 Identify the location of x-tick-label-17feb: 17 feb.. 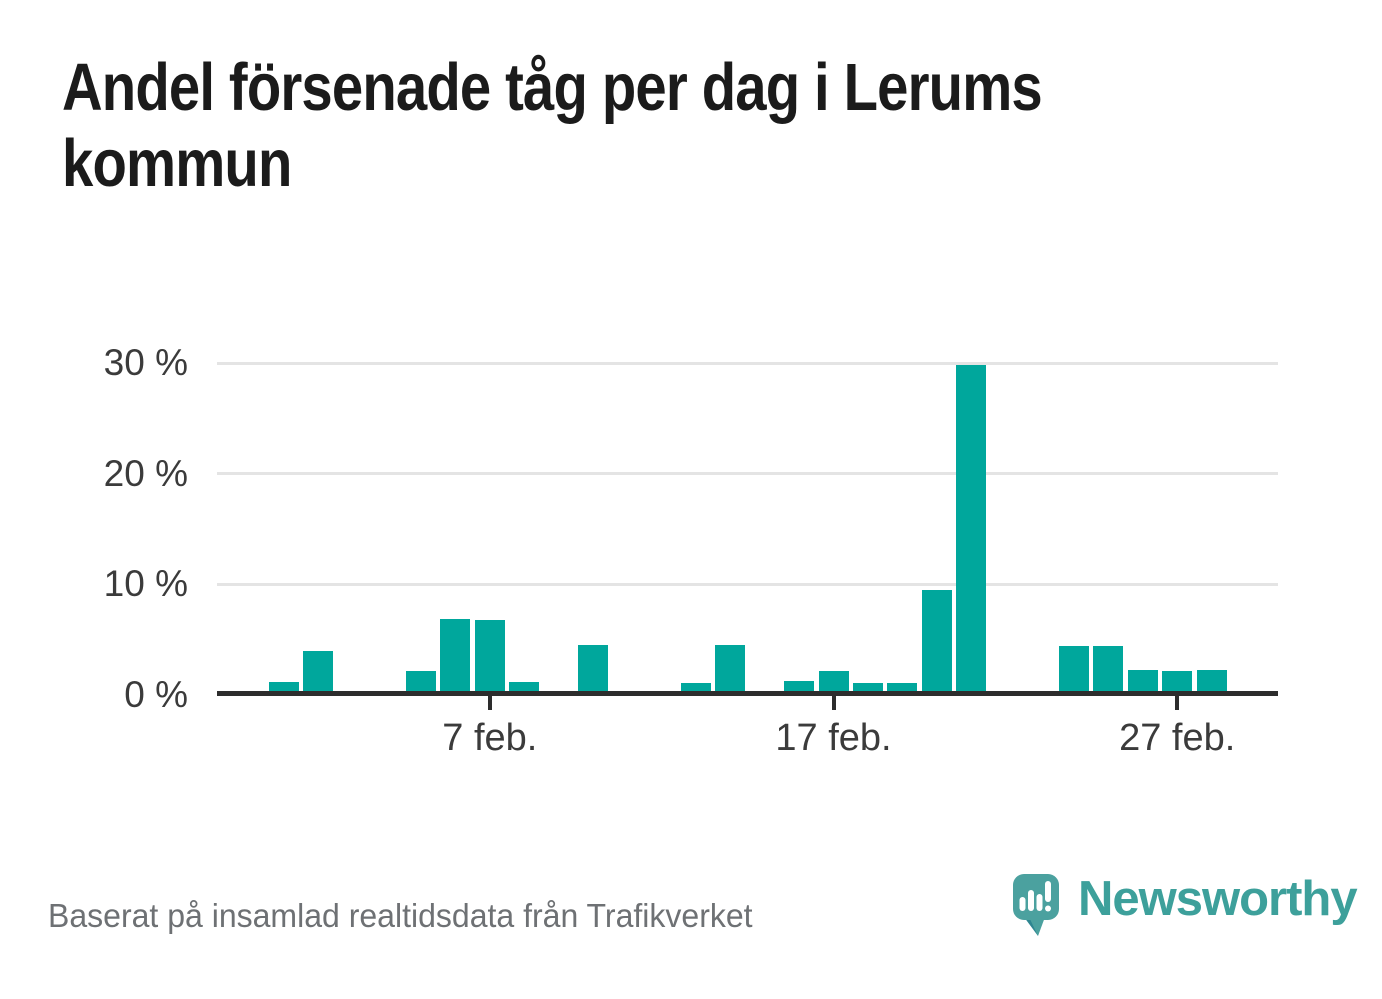
(833, 738).